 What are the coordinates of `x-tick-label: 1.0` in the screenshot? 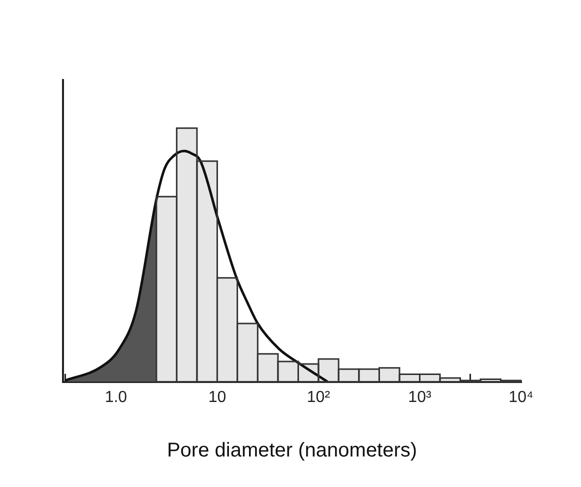 It's located at (116, 397).